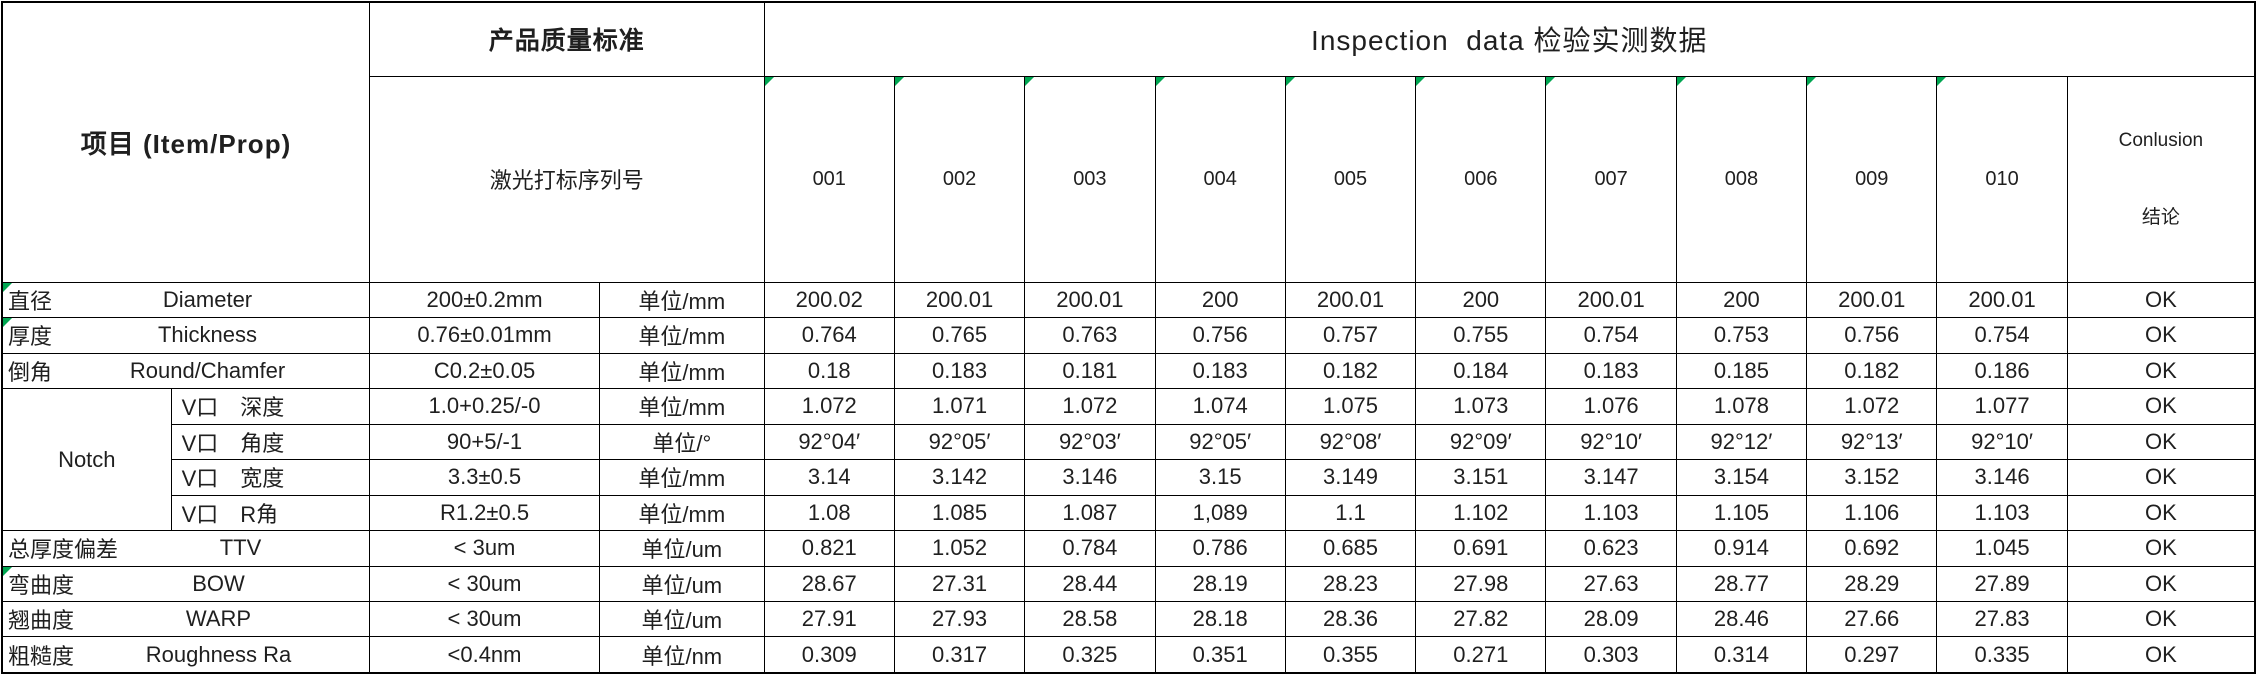 The height and width of the screenshot is (676, 2257). I want to click on value-cell: 3.15, so click(1220, 477).